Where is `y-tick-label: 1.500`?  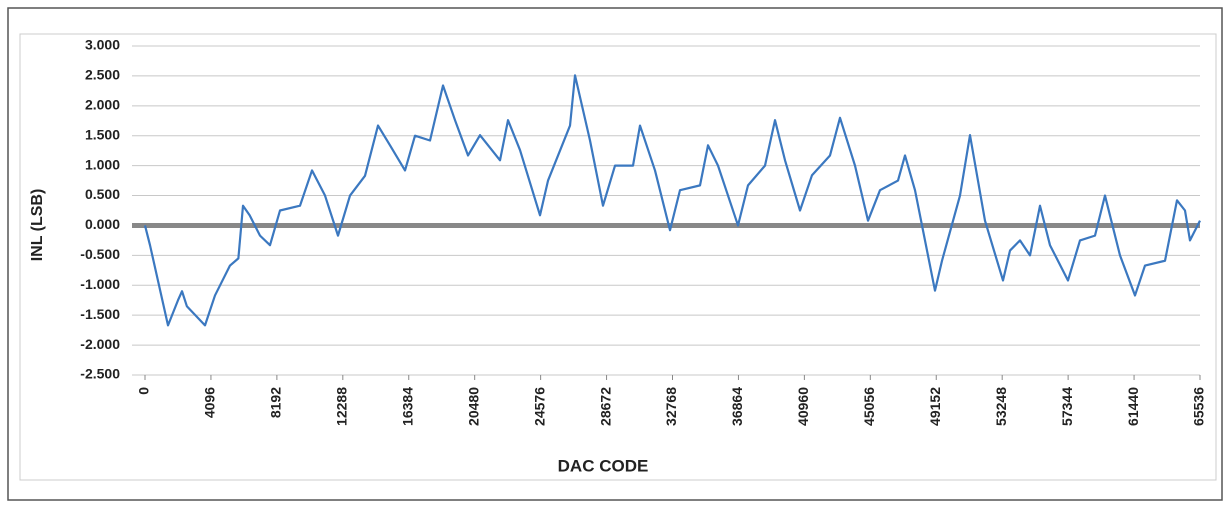
y-tick-label: 1.500 is located at coordinates (102, 134).